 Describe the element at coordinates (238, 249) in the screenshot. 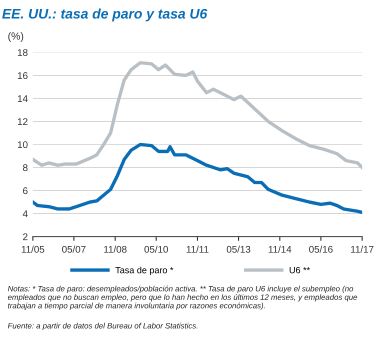

I see `x-tick-label: 05/13` at that location.